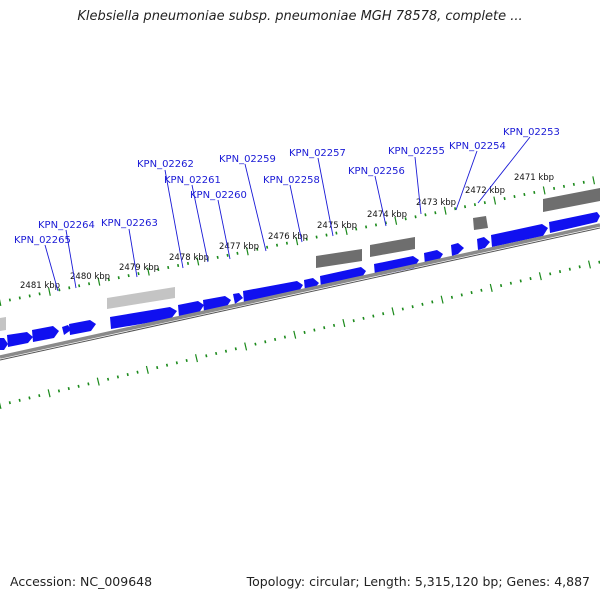 The height and width of the screenshot is (600, 600). What do you see at coordinates (317, 153) in the screenshot?
I see `gene-label: KPN_02257` at bounding box center [317, 153].